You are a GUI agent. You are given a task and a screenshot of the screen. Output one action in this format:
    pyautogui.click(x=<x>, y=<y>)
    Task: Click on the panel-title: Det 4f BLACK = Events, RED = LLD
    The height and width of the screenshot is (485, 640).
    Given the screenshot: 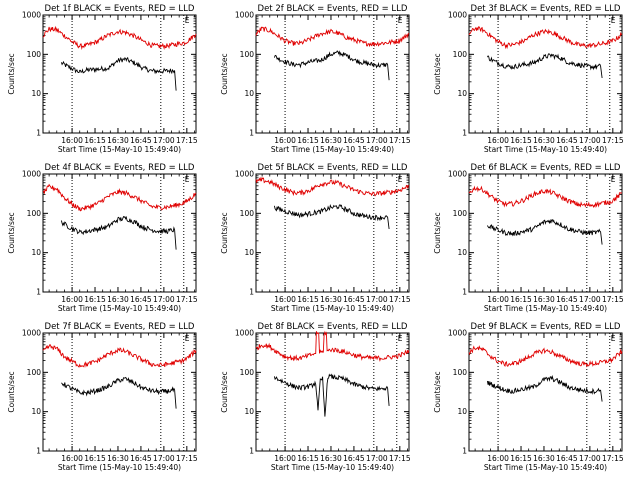 What is the action you would take?
    pyautogui.click(x=120, y=168)
    